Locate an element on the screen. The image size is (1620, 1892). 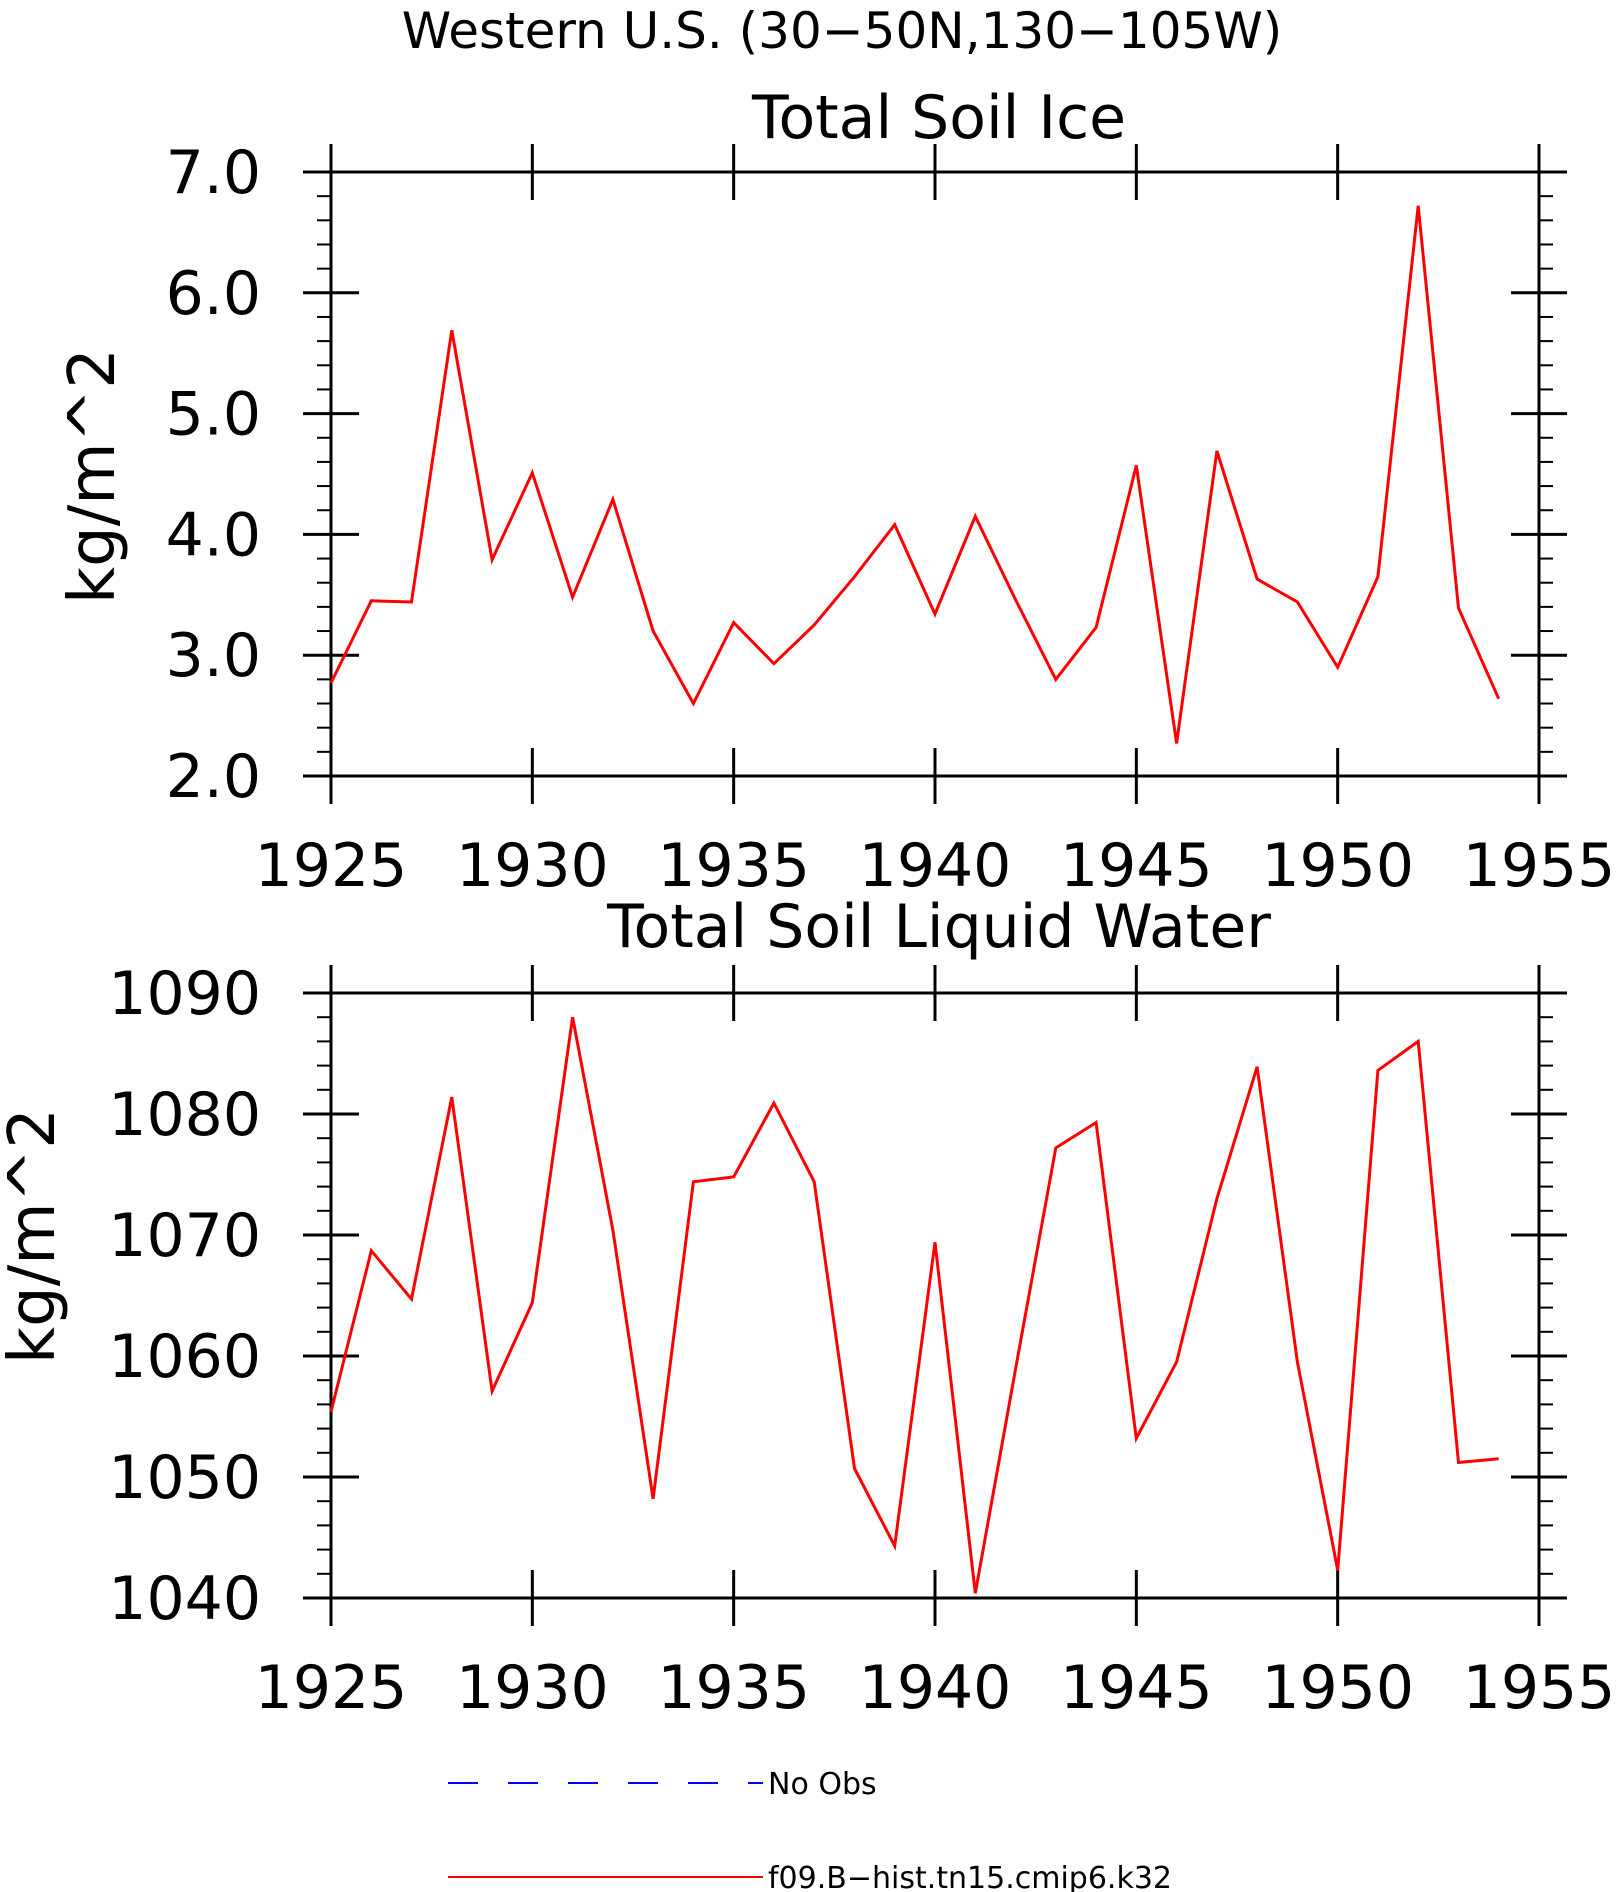
legend: No Obs f09.B−hist.tn15.cmip6.k32 is located at coordinates (810, 1829).